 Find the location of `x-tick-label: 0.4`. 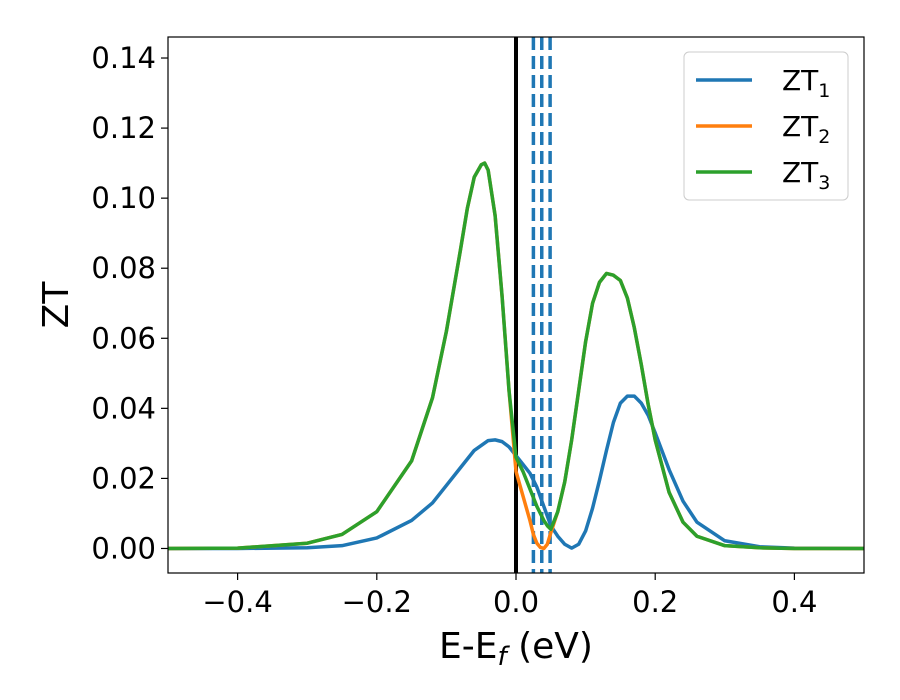

x-tick-label: 0.4 is located at coordinates (794, 602).